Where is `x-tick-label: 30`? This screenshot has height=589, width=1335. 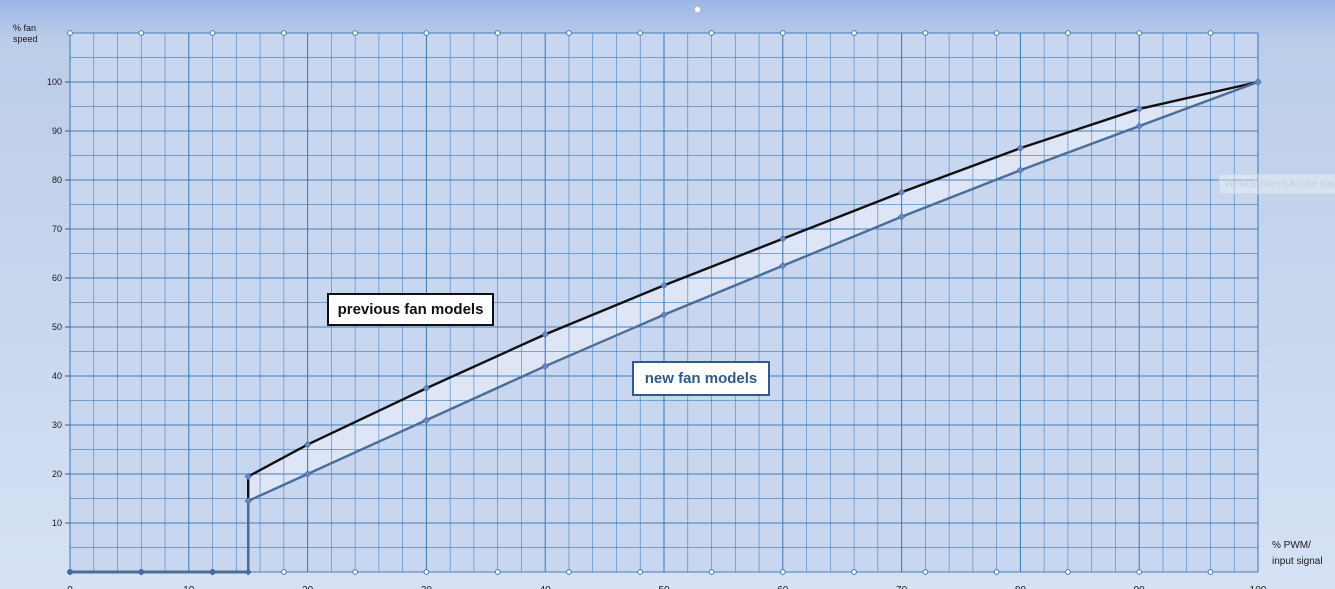
x-tick-label: 30 is located at coordinates (427, 587).